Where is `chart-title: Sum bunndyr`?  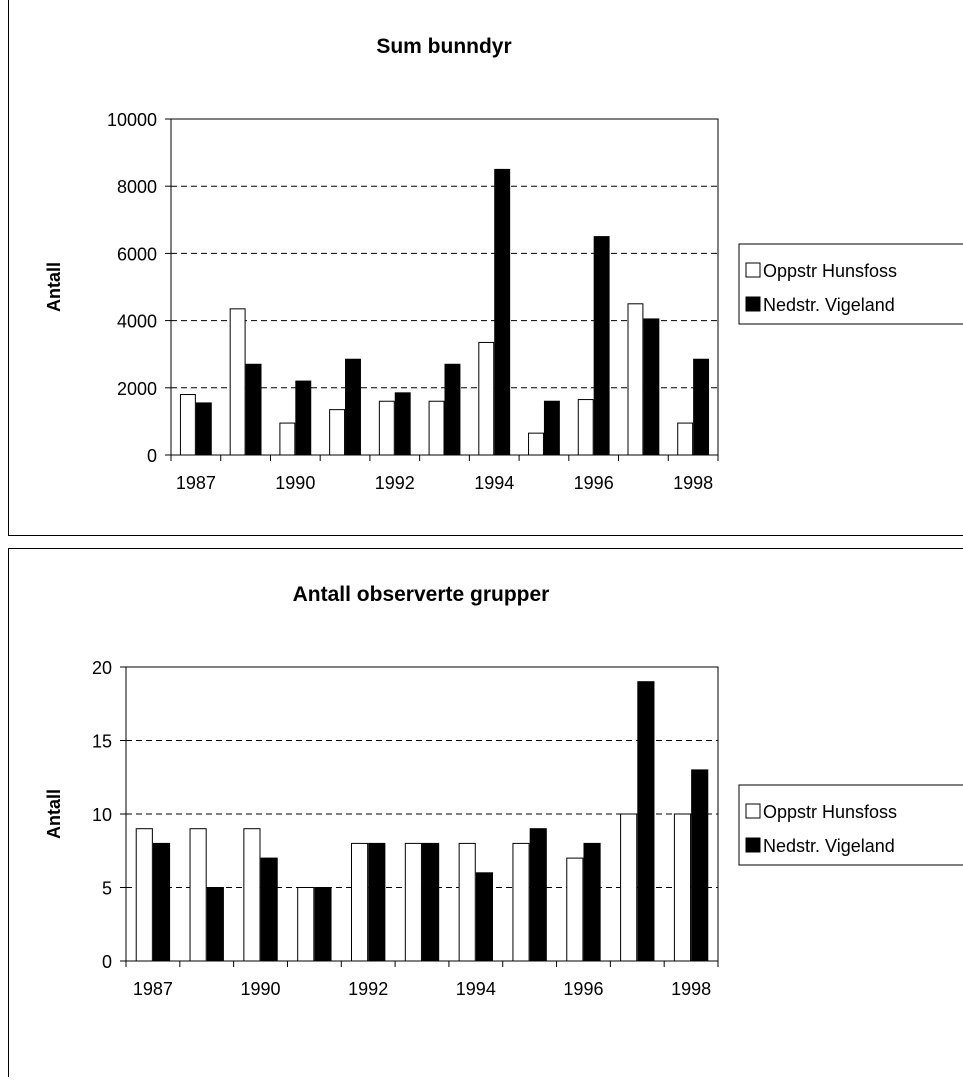
chart-title: Sum bunndyr is located at coordinates (443, 46).